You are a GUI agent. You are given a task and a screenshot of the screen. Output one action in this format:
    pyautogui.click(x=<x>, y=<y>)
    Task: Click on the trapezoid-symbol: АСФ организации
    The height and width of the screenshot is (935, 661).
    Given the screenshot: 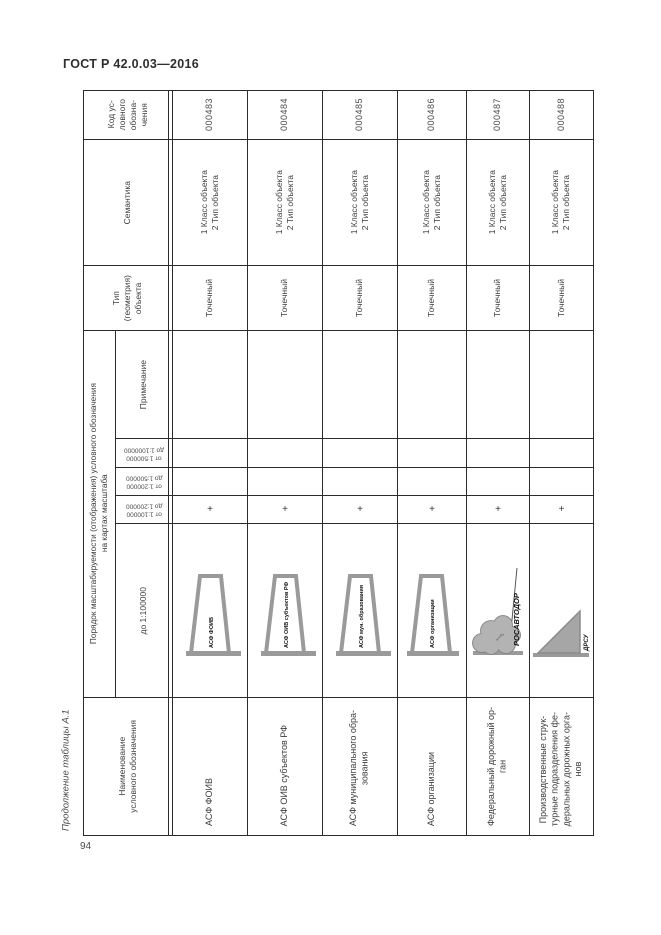 What is the action you would take?
    pyautogui.click(x=433, y=615)
    